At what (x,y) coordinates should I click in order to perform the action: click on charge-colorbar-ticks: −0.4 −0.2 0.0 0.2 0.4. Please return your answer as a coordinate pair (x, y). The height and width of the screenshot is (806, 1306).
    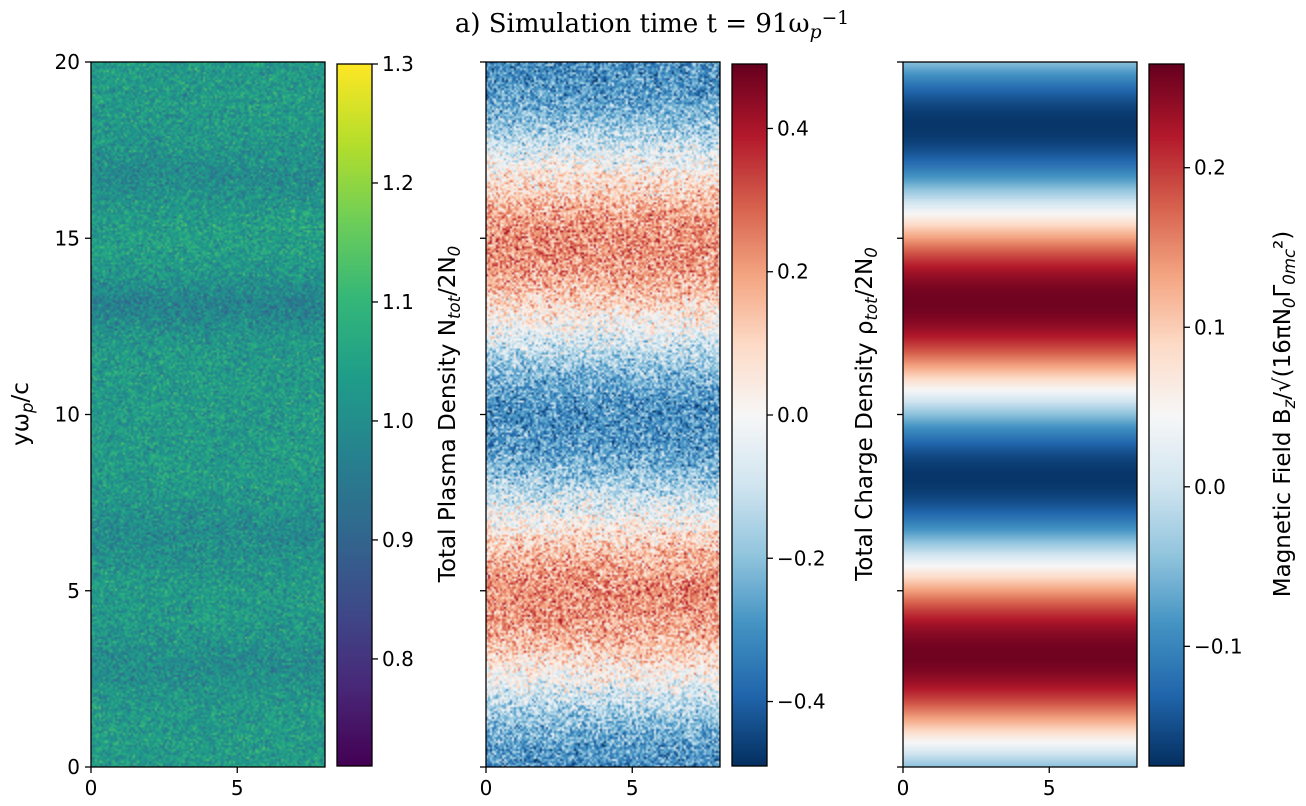
    Looking at the image, I should click on (796, 415).